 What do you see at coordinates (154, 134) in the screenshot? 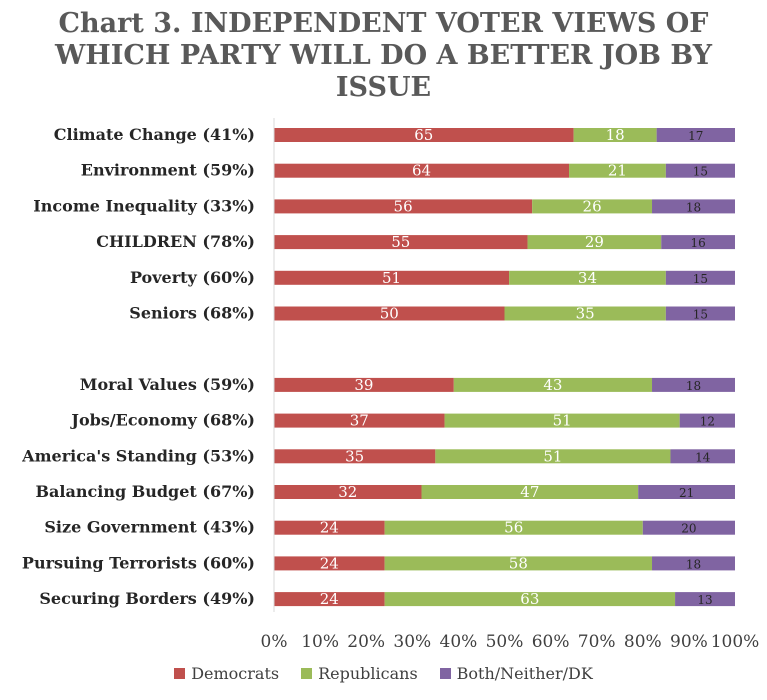
I see `category-label-climate-change-41: Climate Change (41%)` at bounding box center [154, 134].